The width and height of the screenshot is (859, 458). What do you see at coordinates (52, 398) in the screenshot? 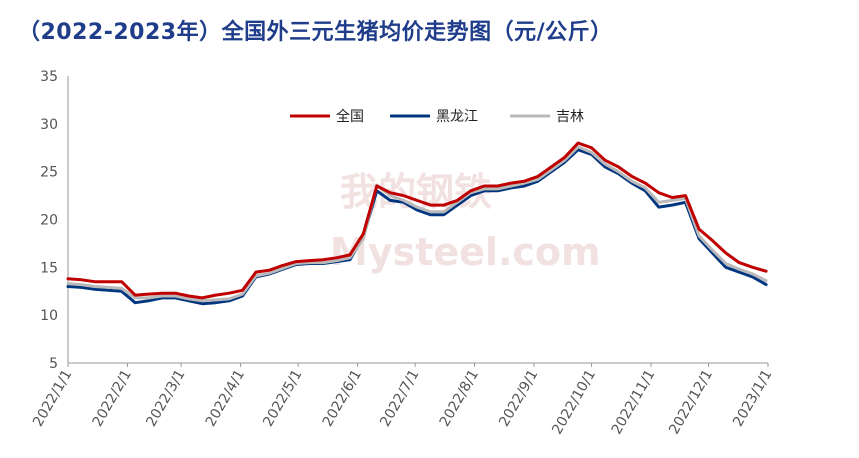
I see `x-tick-label: 2022/1/1` at bounding box center [52, 398].